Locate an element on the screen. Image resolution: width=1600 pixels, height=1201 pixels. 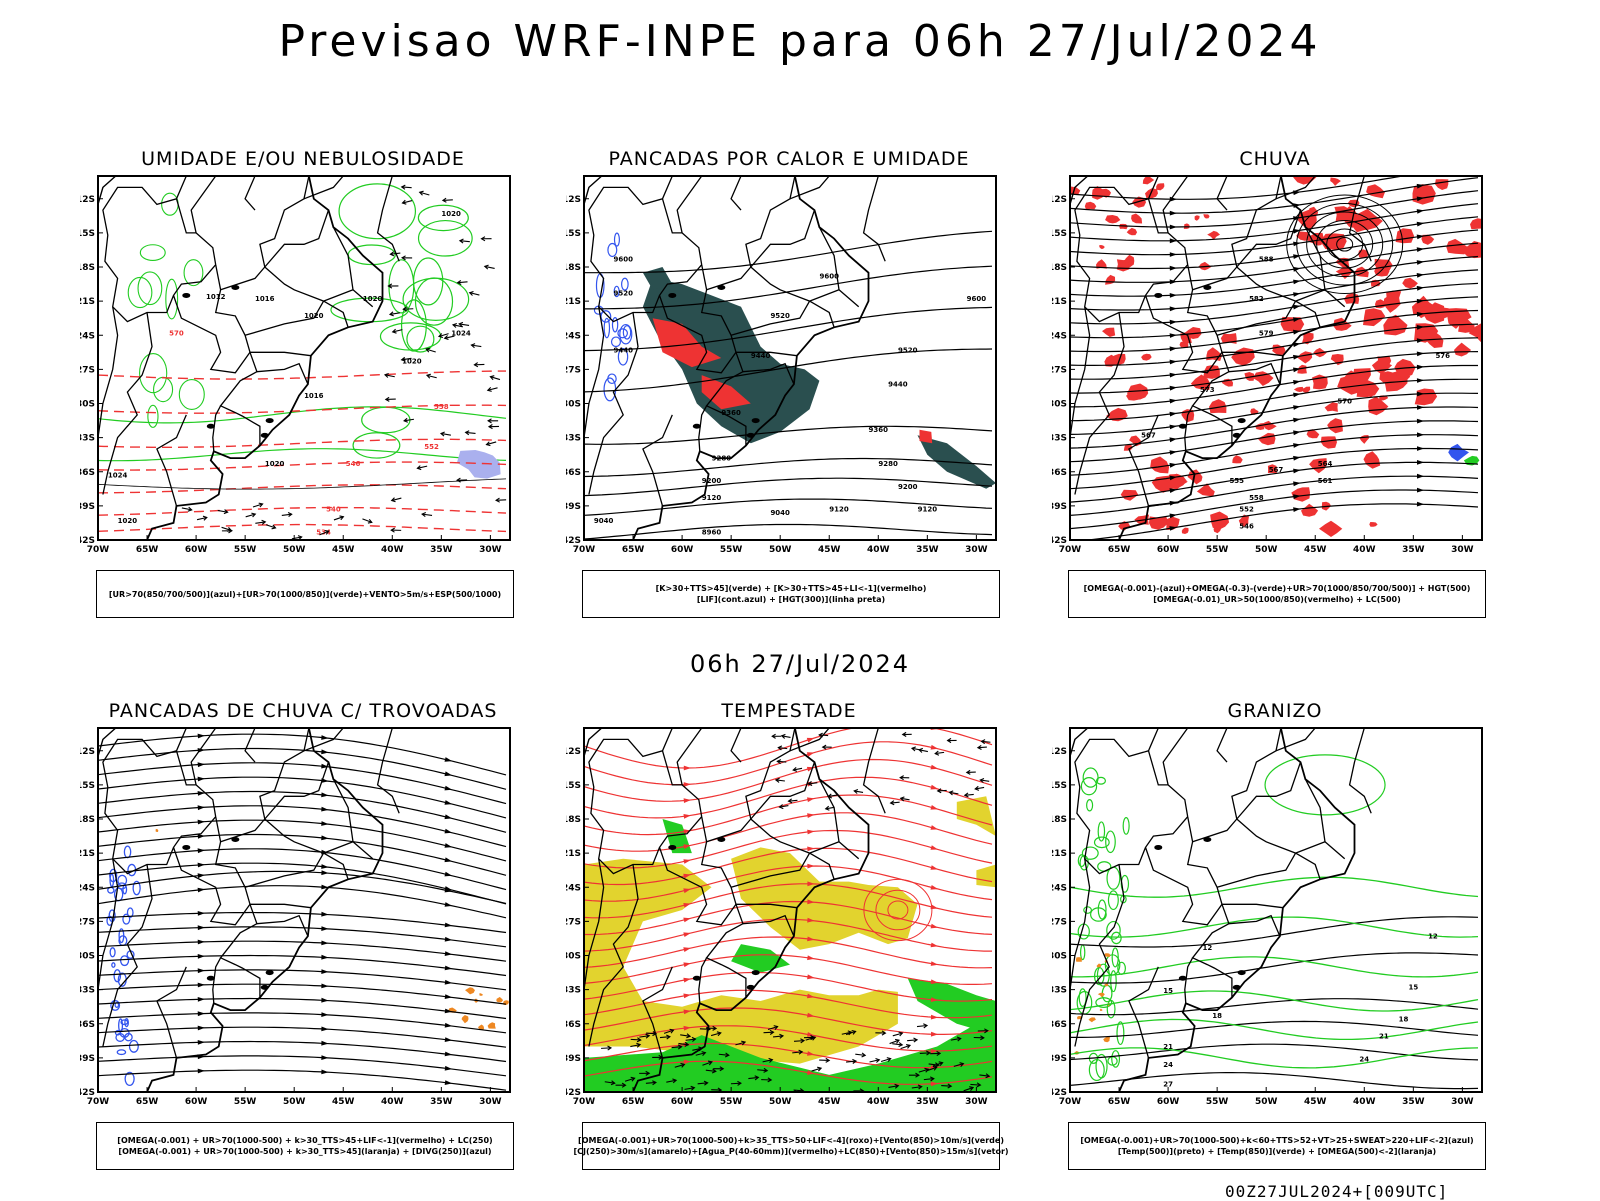
height-label: 8960 is located at coordinates (712, 532).